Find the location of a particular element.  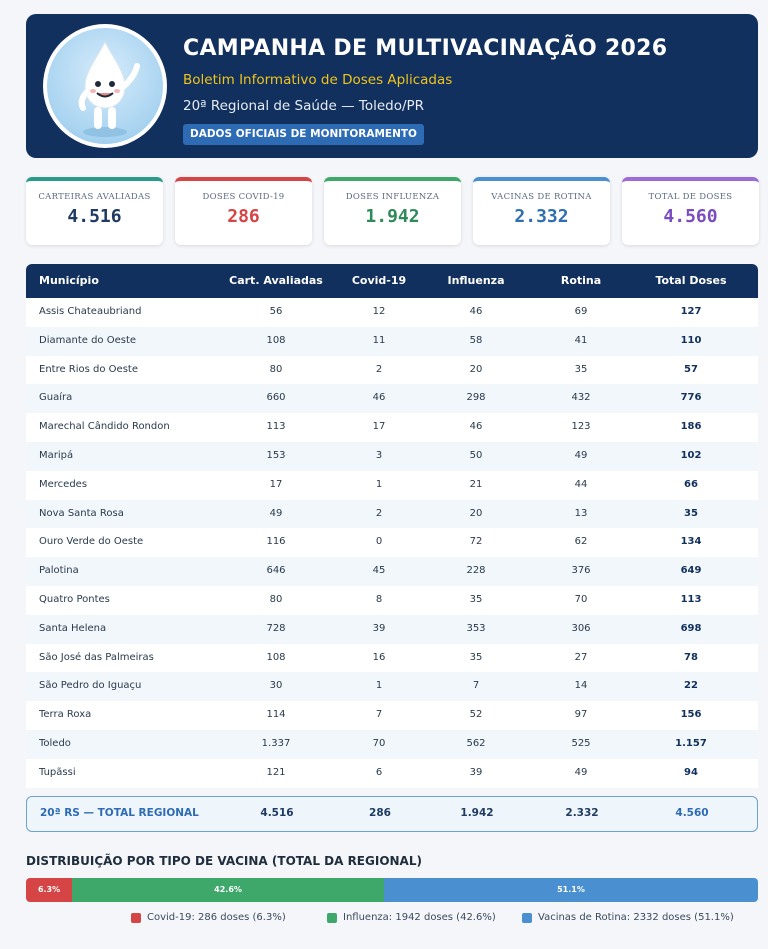

col-header-rotina: Rotina is located at coordinates (581, 280).